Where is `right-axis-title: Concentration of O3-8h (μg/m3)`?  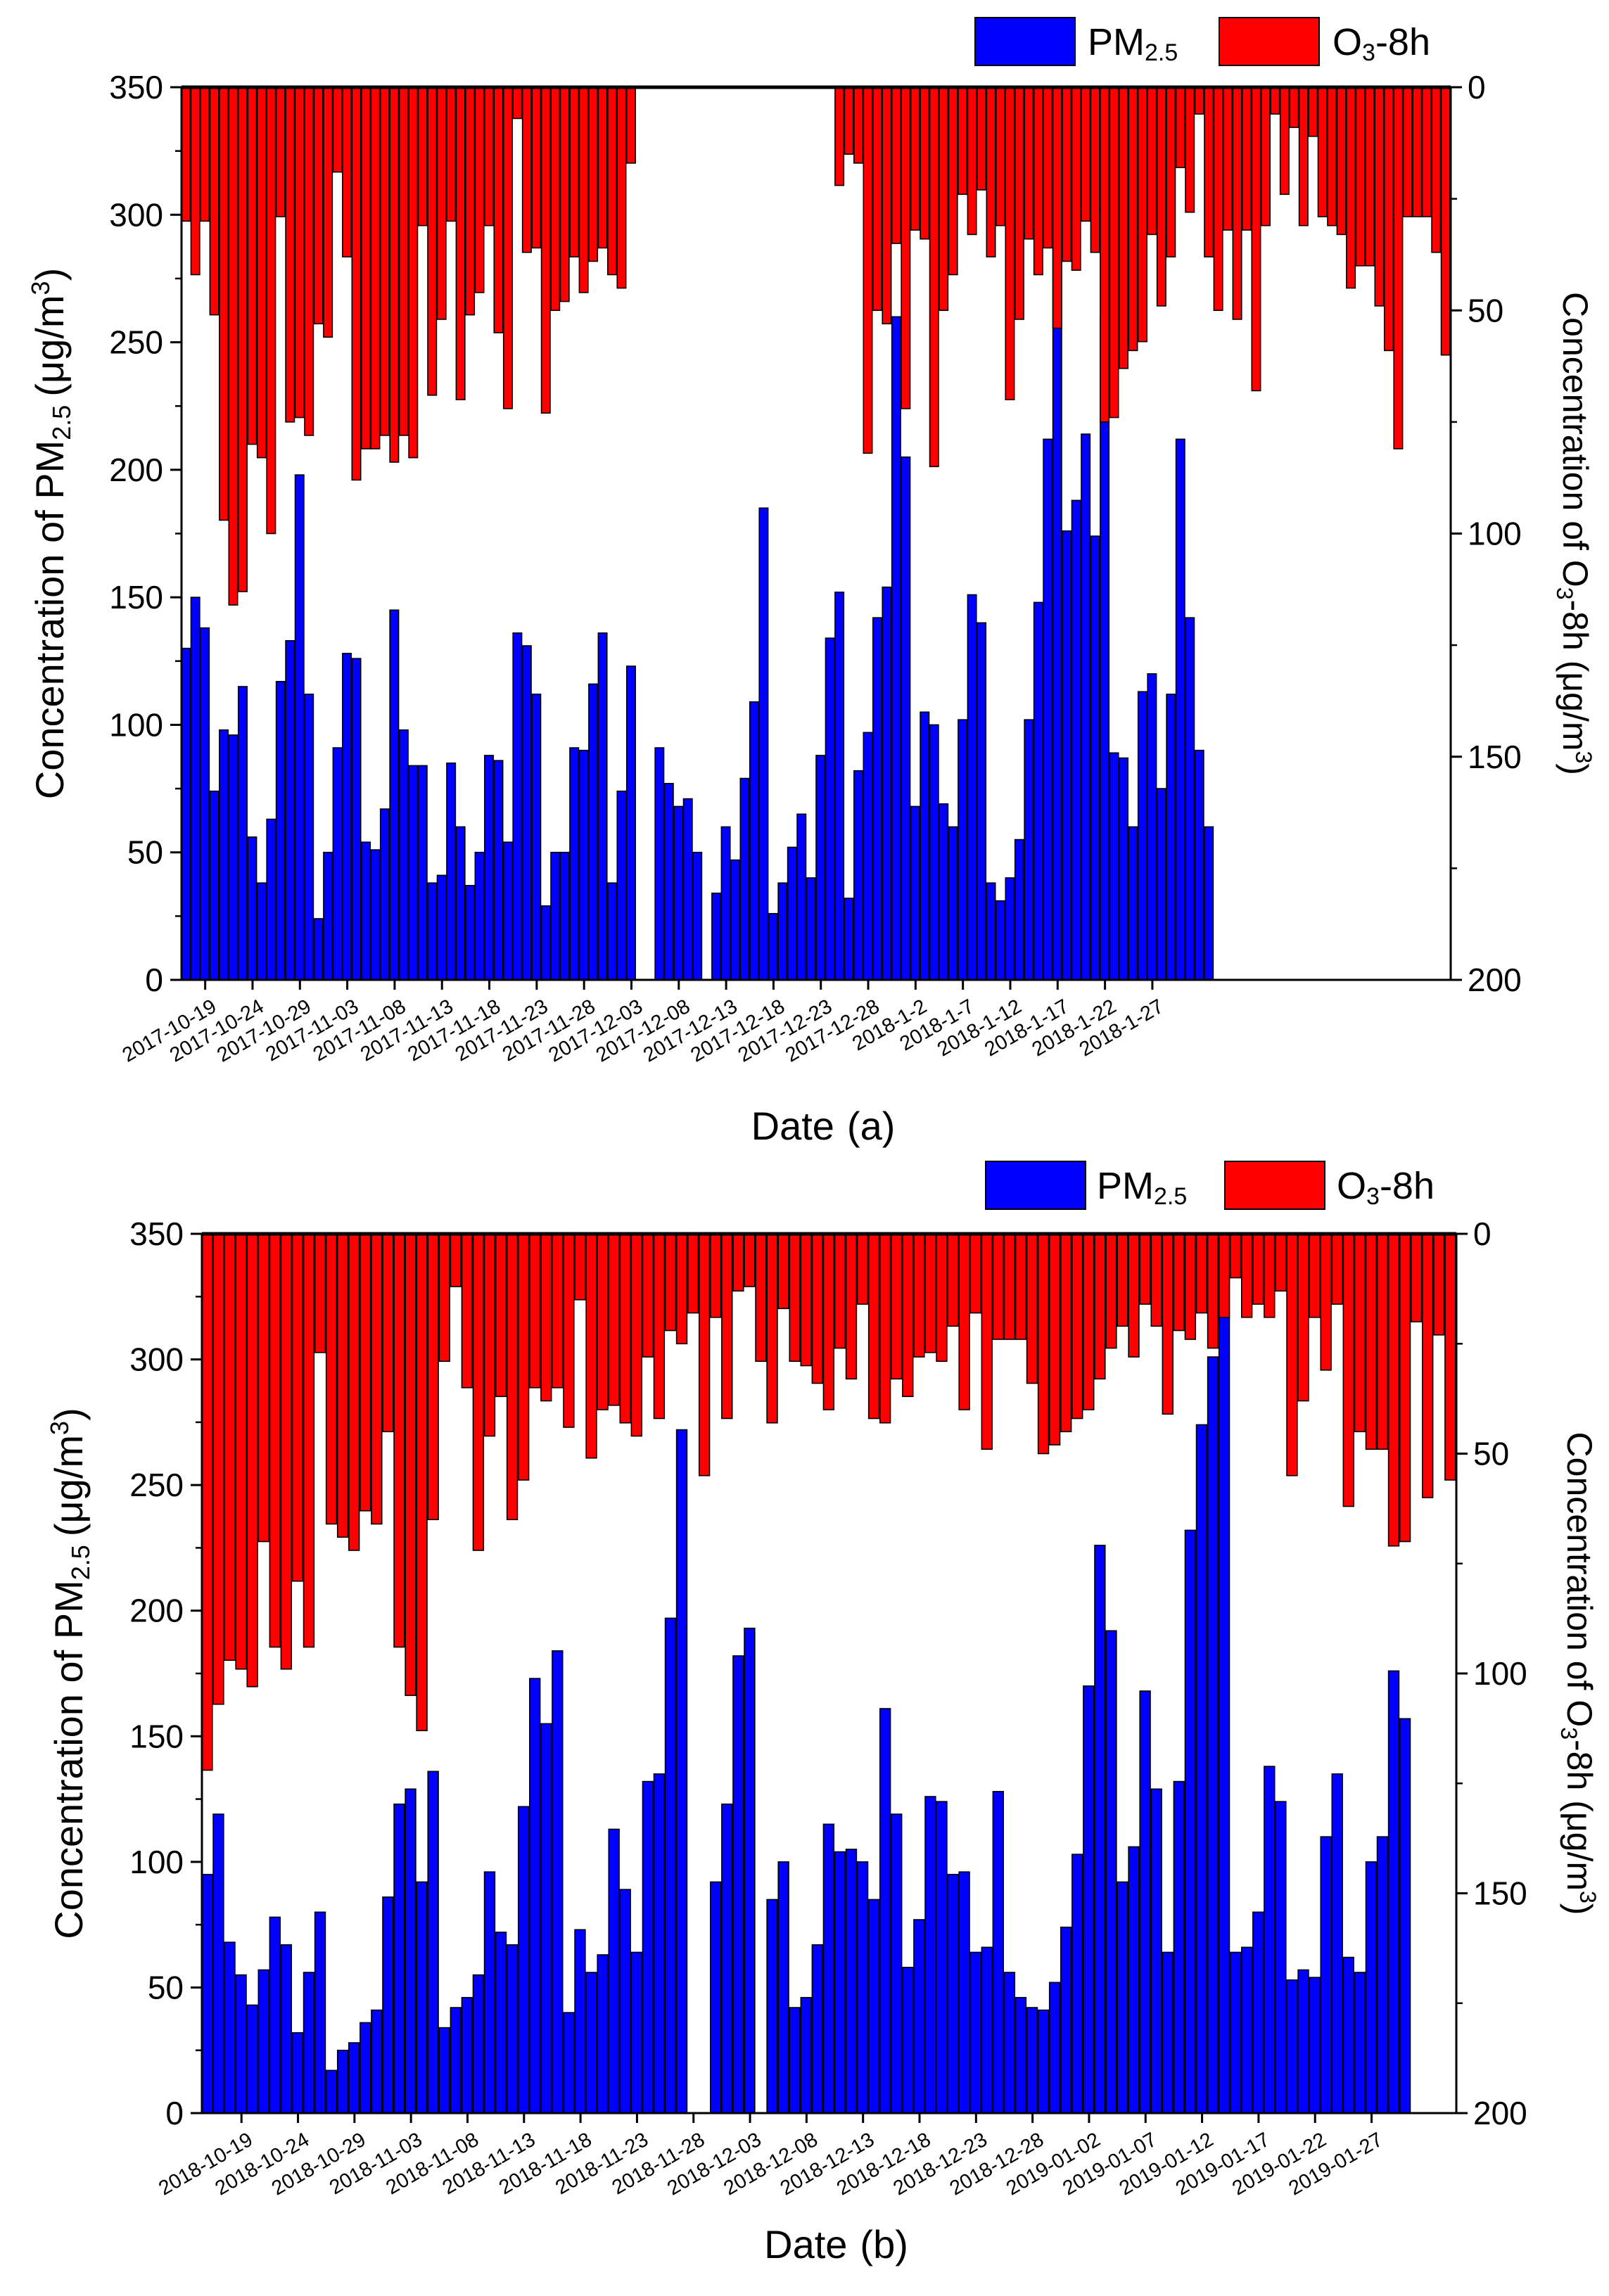
right-axis-title: Concentration of O3-8h (μg/m3) is located at coordinates (1579, 1674).